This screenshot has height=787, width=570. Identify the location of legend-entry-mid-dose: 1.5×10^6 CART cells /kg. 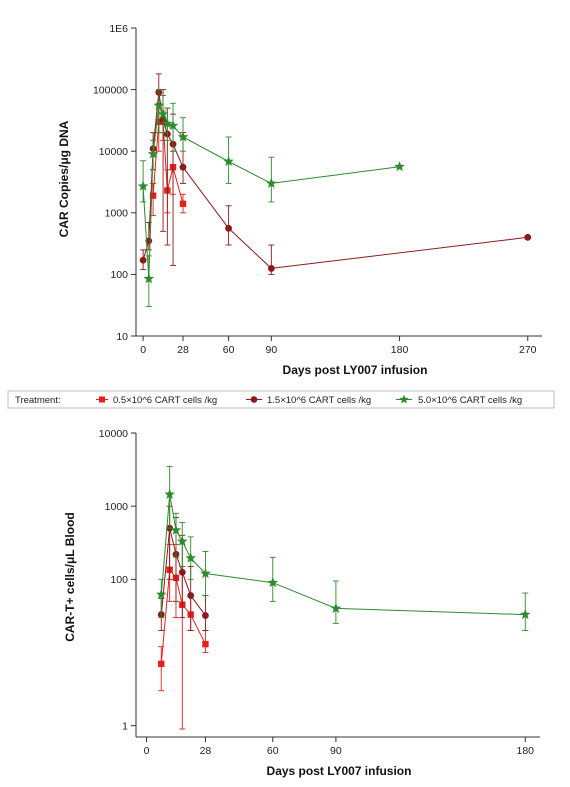
(308, 400).